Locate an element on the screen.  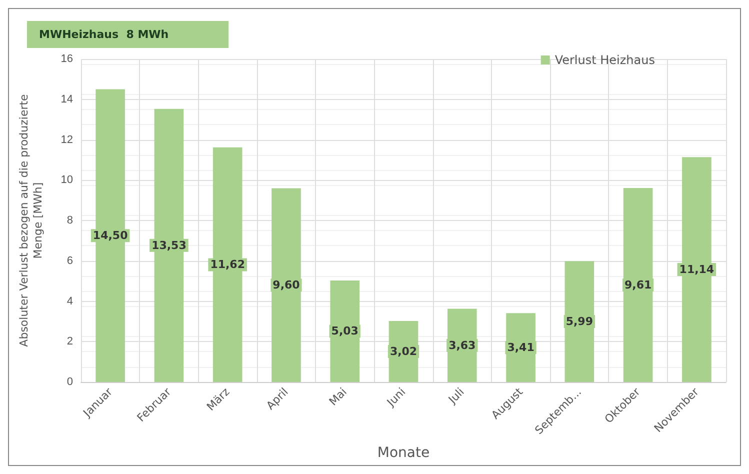
data-label: 3,02 is located at coordinates (404, 351).